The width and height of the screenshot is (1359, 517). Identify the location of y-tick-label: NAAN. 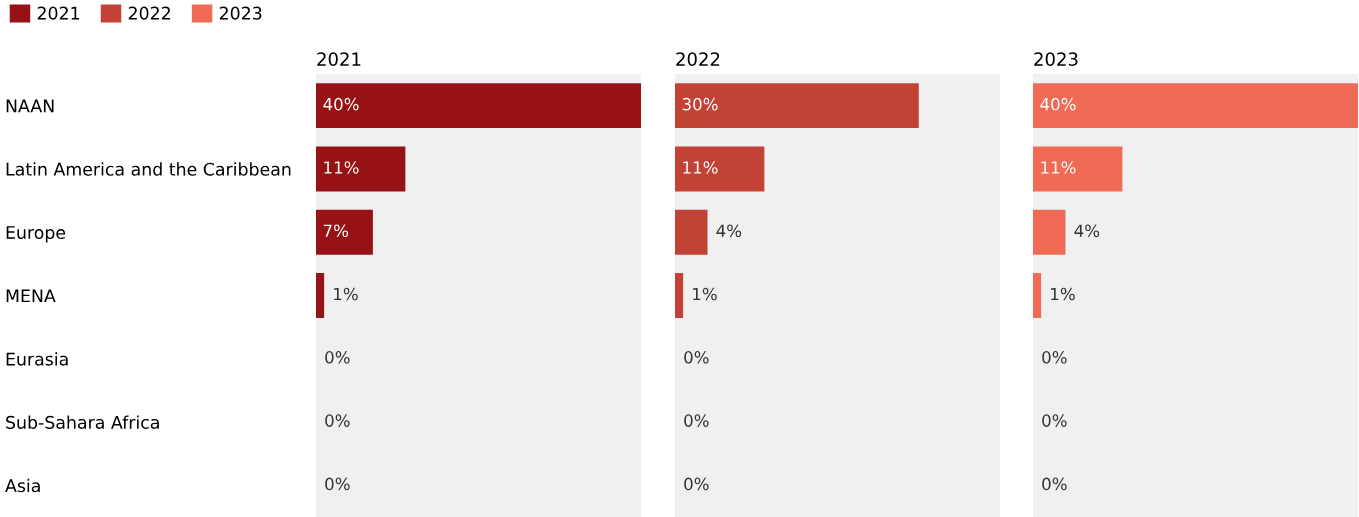
(30, 106).